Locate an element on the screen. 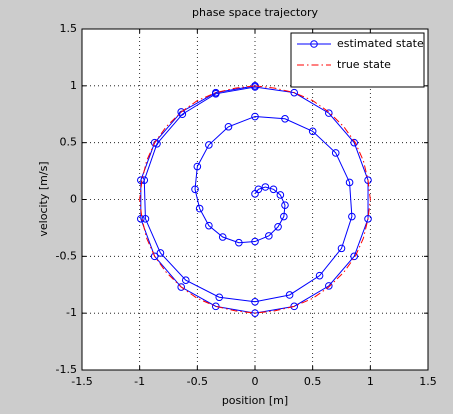 This screenshot has width=453, height=414. y-tick-label: 0.5 is located at coordinates (69, 142).